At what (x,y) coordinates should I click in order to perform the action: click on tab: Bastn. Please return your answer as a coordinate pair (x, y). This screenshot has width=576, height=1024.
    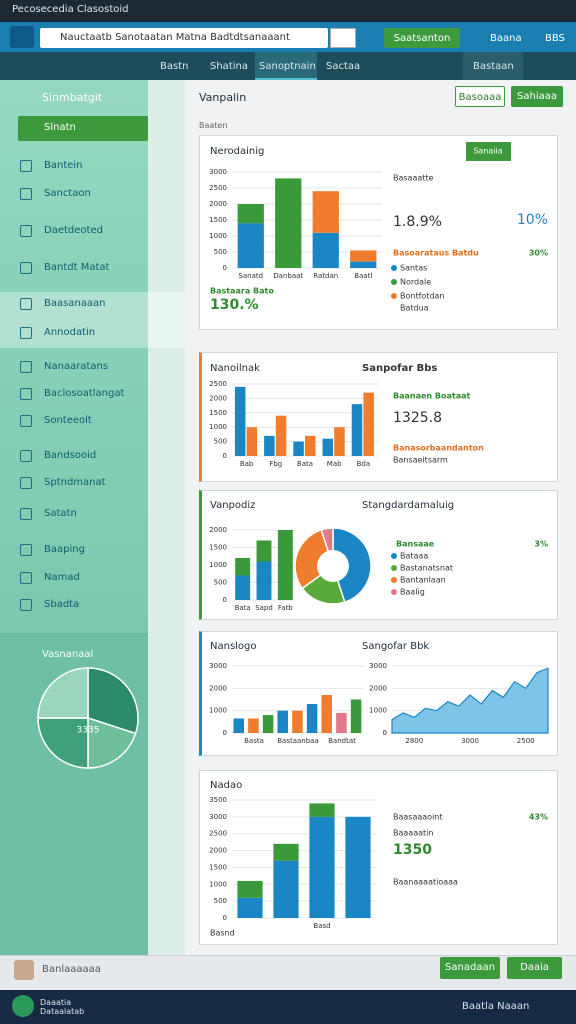
    Looking at the image, I should click on (174, 66).